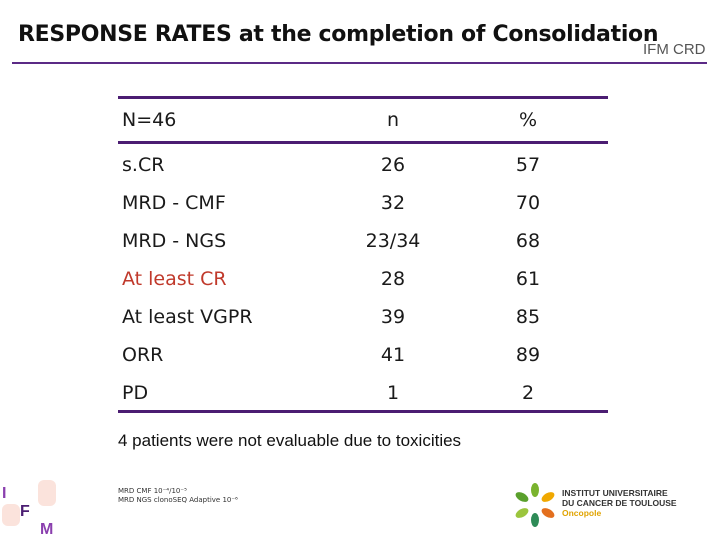  I want to click on table-row: s.CR 26 57, so click(363, 163).